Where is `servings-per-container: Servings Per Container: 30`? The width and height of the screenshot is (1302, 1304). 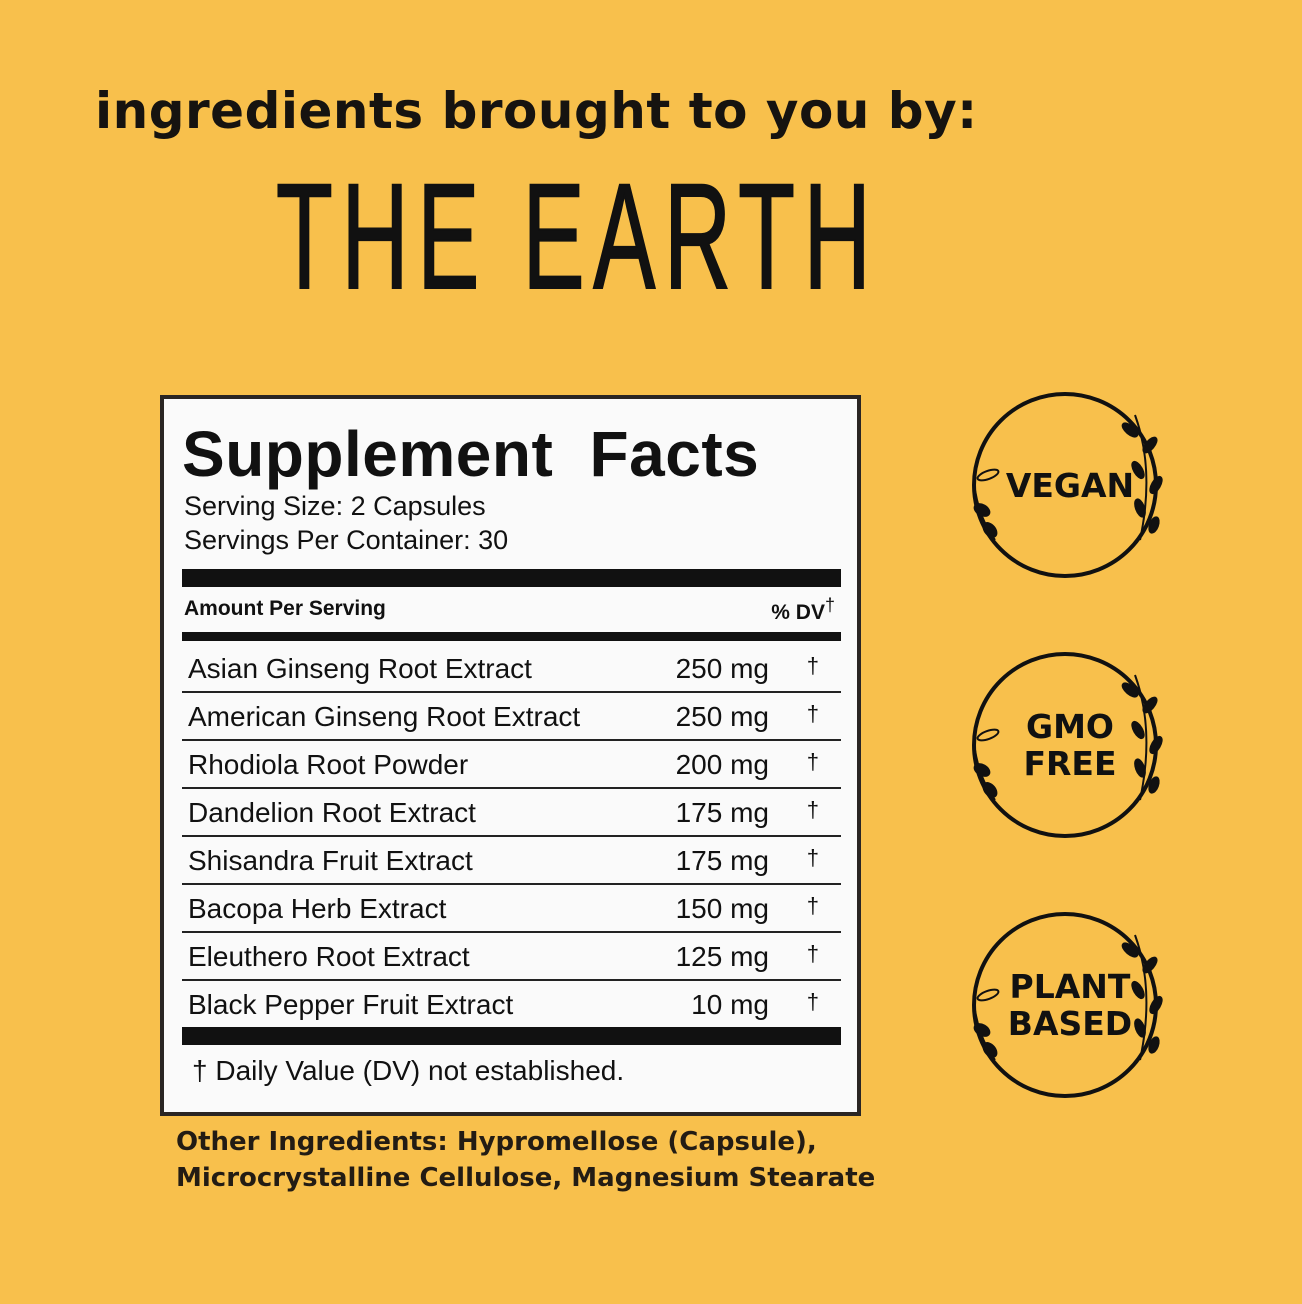
servings-per-container: Servings Per Container: 30 is located at coordinates (346, 540).